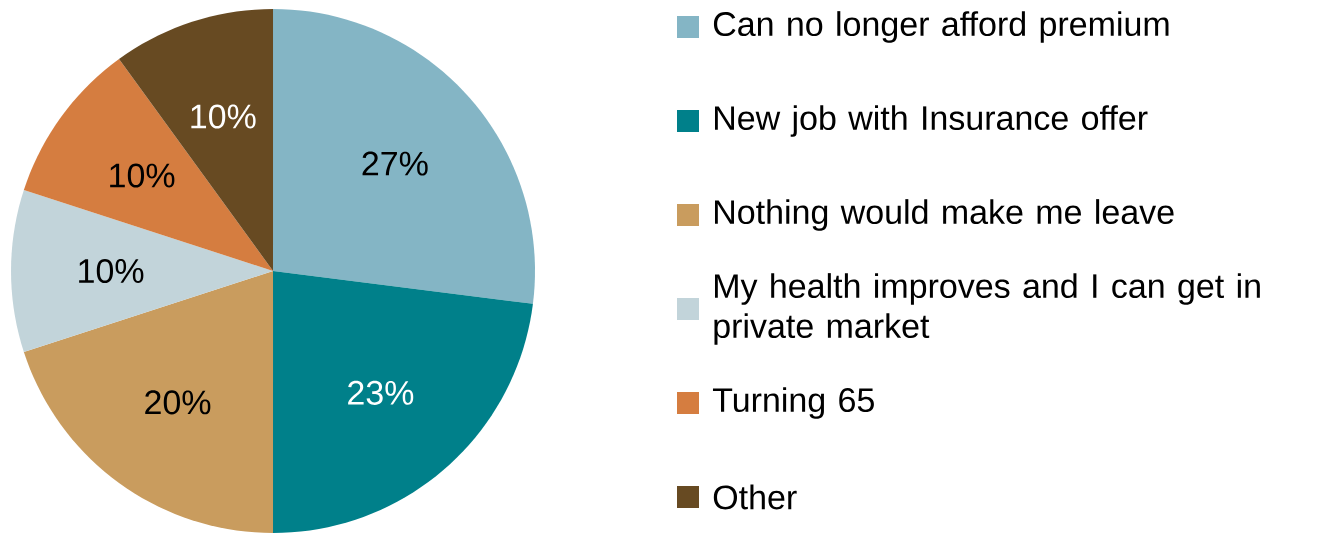 The image size is (1334, 541). I want to click on data-label: 23%, so click(381, 392).